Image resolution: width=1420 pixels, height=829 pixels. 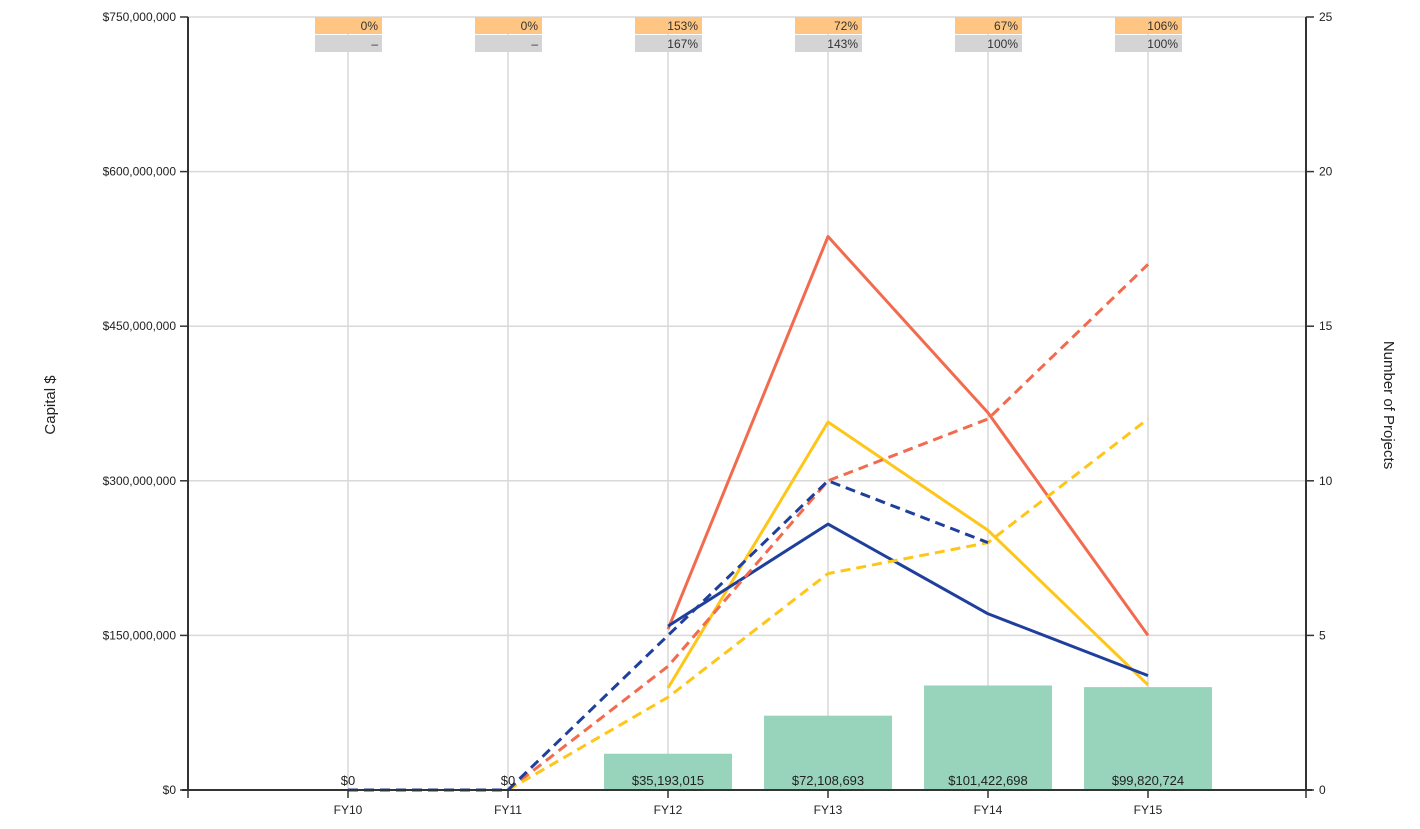 What do you see at coordinates (1326, 17) in the screenshot?
I see `y-right-tick-label: 25` at bounding box center [1326, 17].